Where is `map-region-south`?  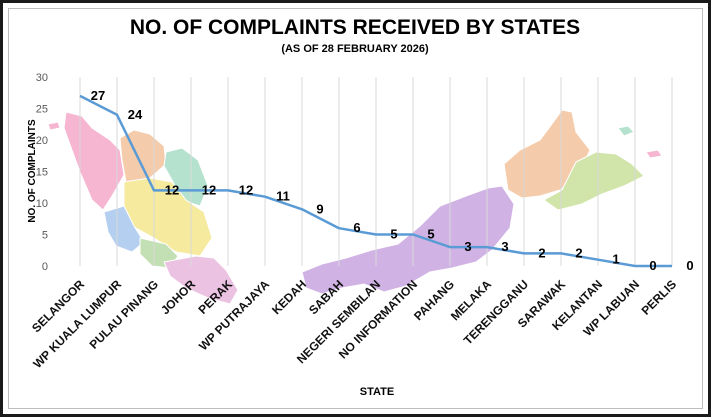 map-region-south is located at coordinates (201, 280).